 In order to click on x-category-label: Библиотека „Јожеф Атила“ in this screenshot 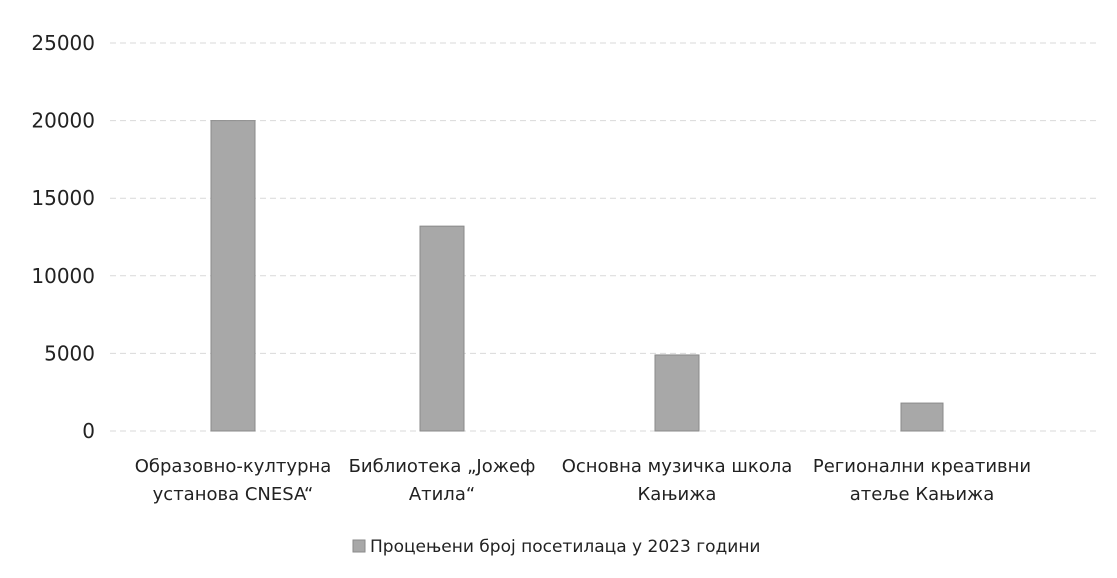, I will do `click(442, 480)`.